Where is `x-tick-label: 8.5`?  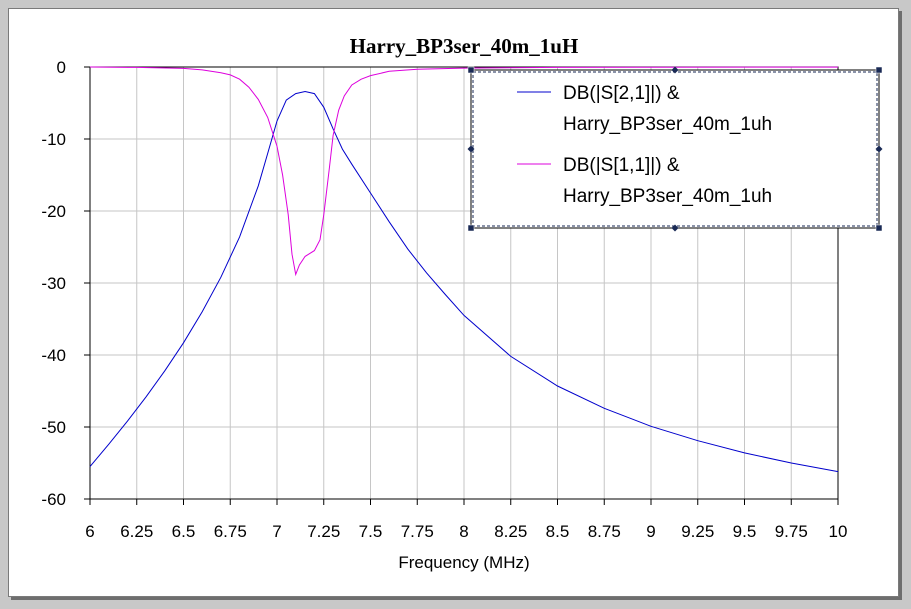 x-tick-label: 8.5 is located at coordinates (558, 531).